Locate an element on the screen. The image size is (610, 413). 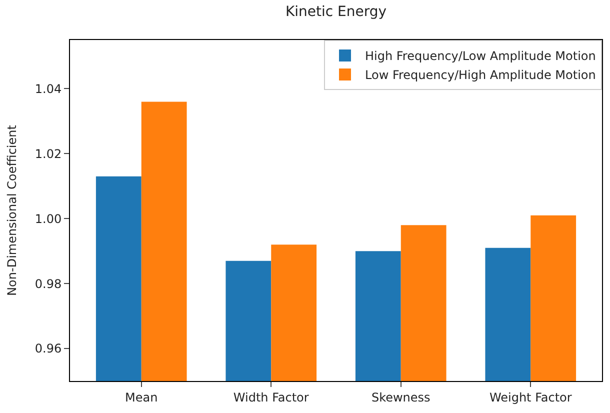
y-axis-title: Non-Dimensional Coefficient is located at coordinates (12, 210).